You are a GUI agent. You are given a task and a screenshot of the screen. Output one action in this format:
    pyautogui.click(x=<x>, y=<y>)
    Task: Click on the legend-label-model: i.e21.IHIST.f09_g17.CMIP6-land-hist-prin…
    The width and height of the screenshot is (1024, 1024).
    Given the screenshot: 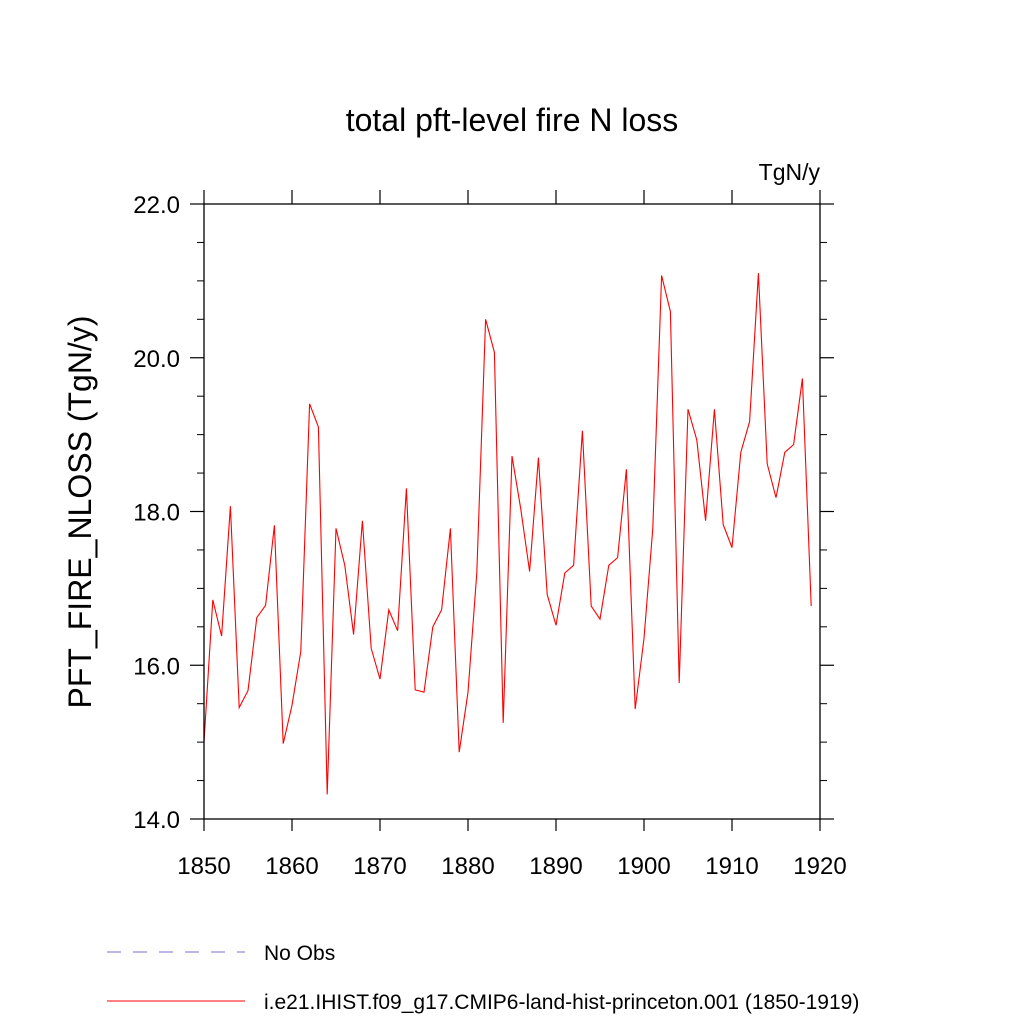 What is the action you would take?
    pyautogui.click(x=561, y=1002)
    